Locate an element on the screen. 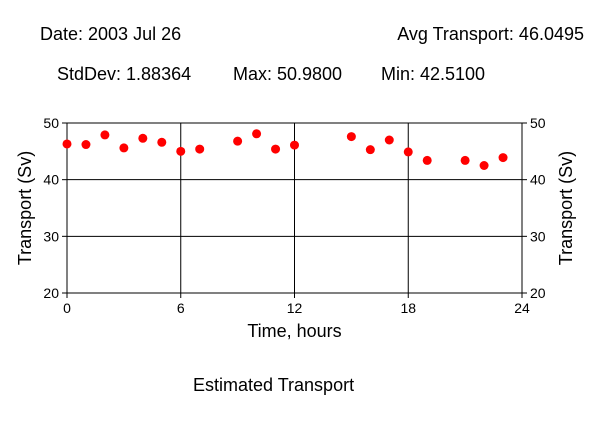  date-label: Date: 2003 Jul 26 is located at coordinates (111, 34).